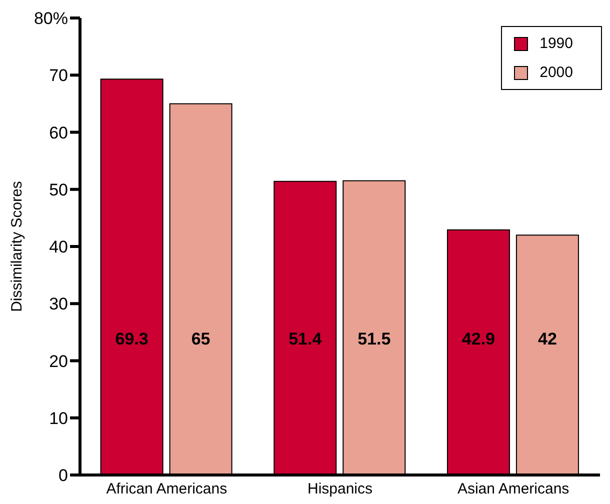  Describe the element at coordinates (51, 18) in the screenshot. I see `y-tick-label: 80%` at that location.